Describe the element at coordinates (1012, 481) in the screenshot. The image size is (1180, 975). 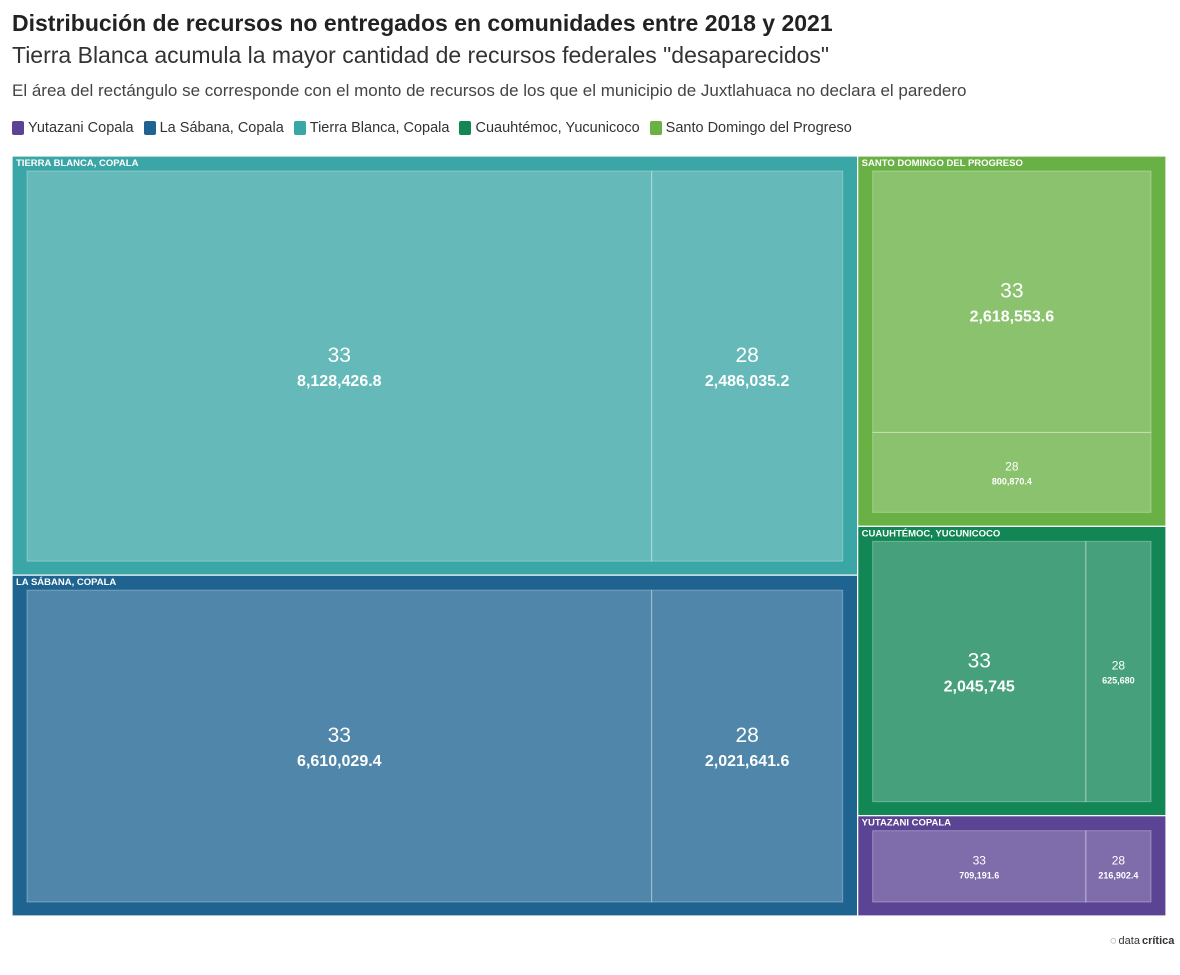
I see `tile-value-label: 800,870.4` at that location.